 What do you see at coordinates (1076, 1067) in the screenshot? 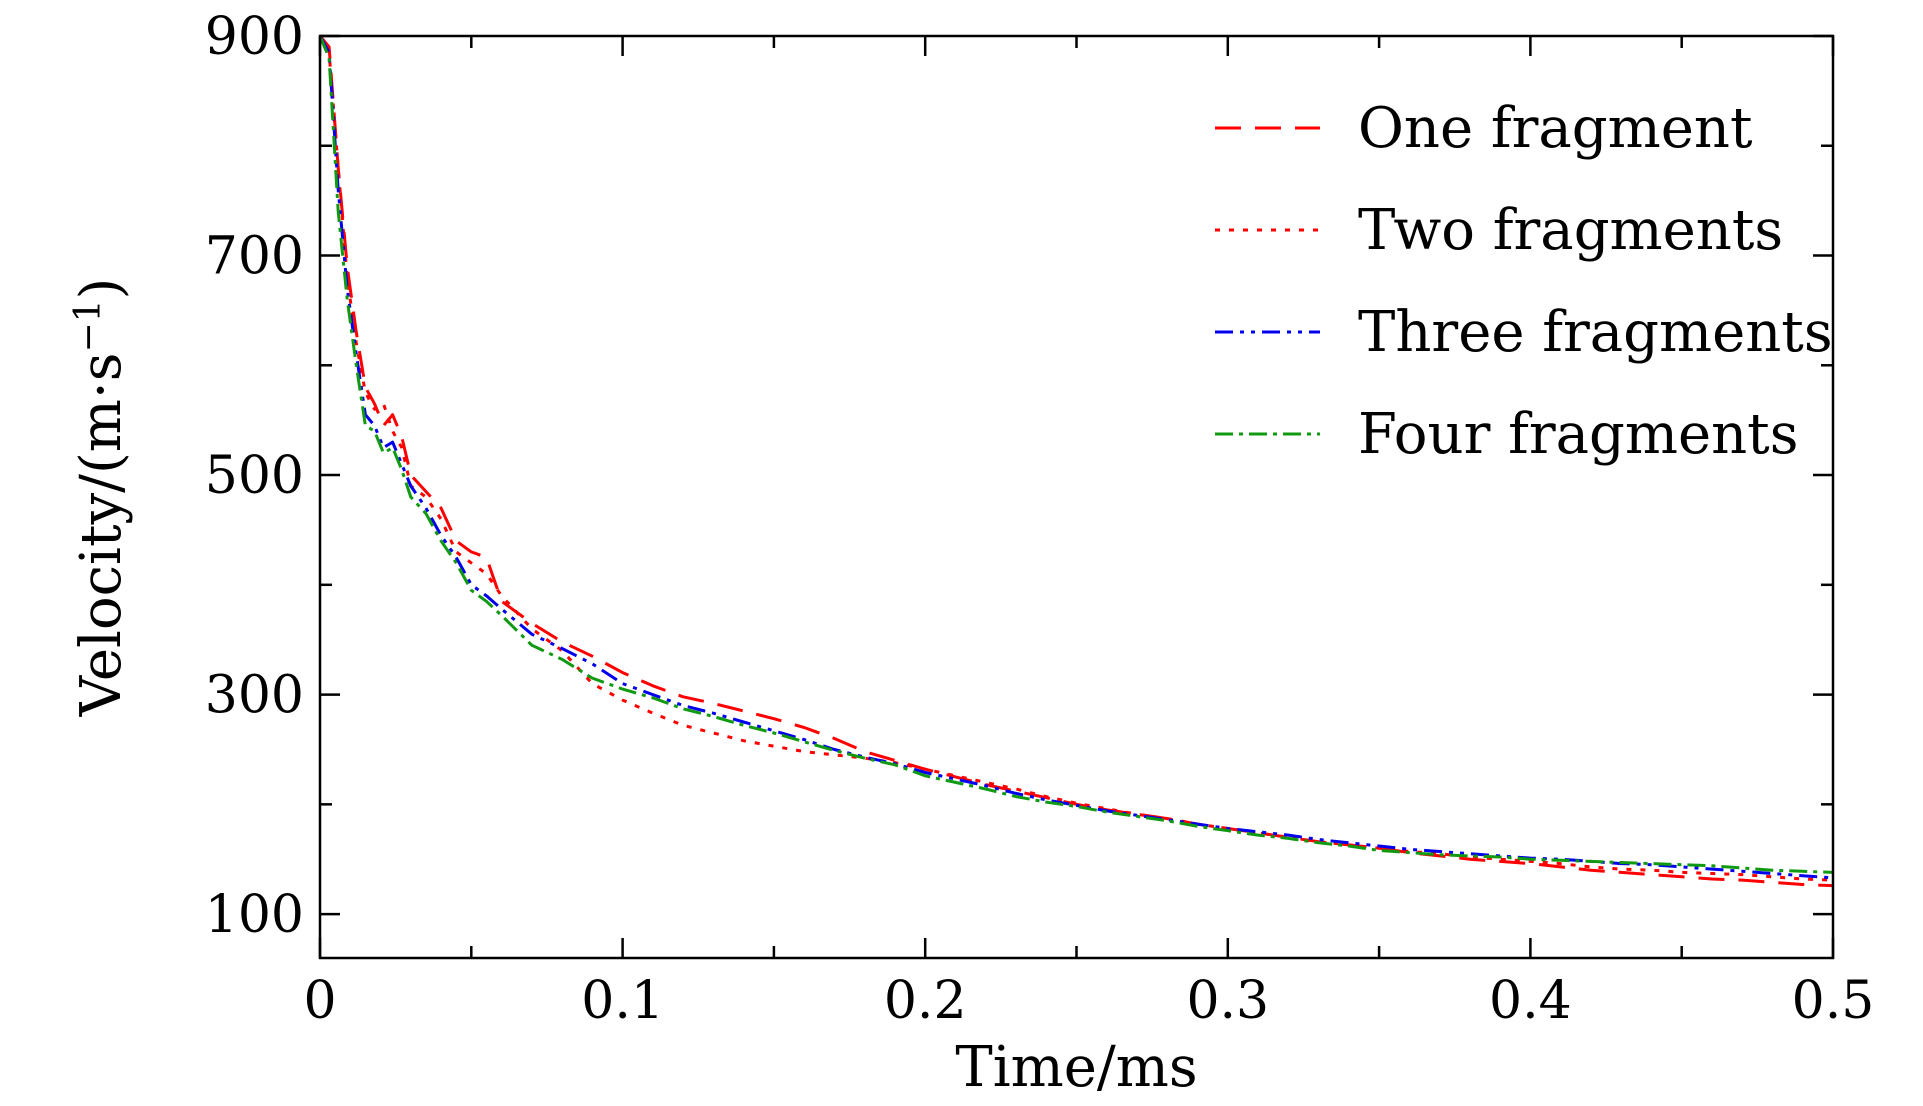
I see `x-axis-label: Time/ms` at bounding box center [1076, 1067].